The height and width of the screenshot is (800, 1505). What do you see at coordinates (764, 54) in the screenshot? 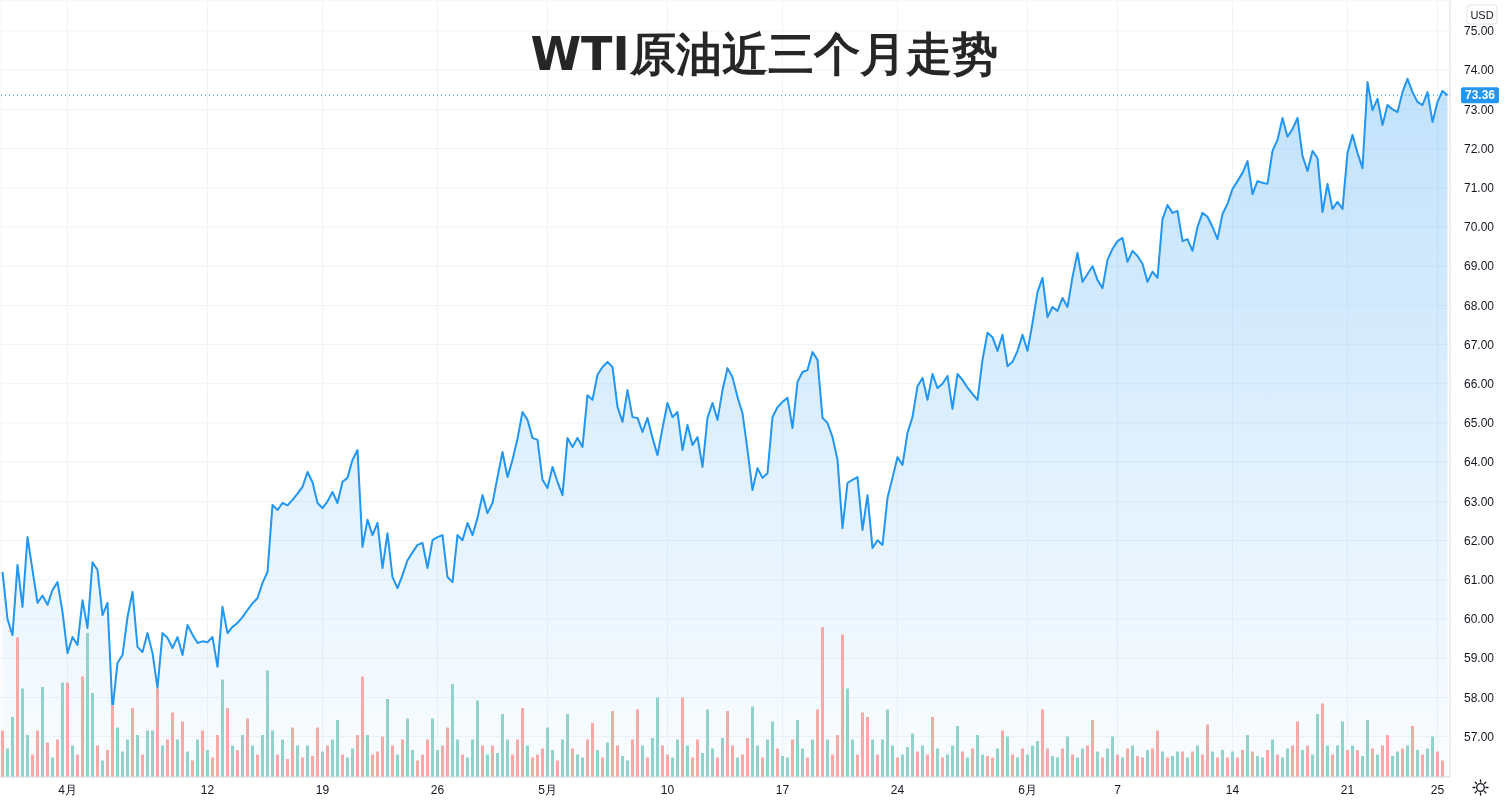
I see `text: WTI原油近三个月走势` at bounding box center [764, 54].